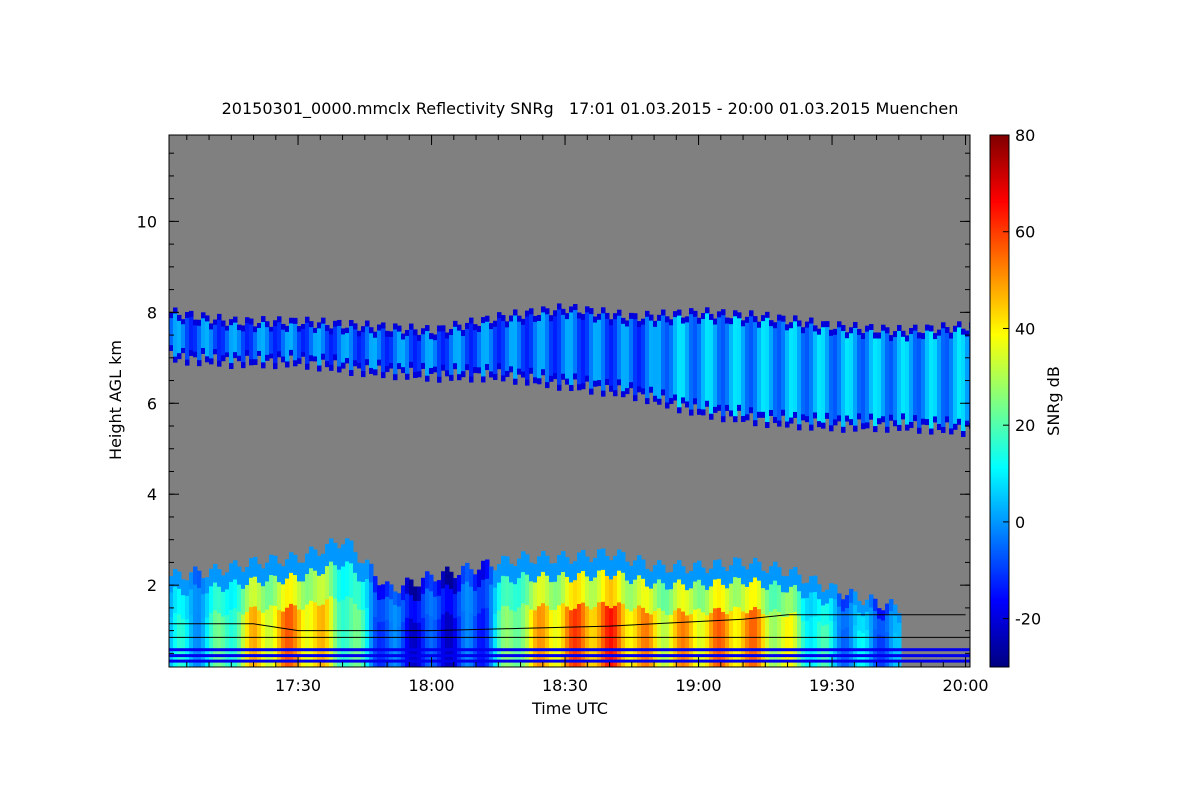  I want to click on colorbar-tick-label: 20, so click(1025, 425).